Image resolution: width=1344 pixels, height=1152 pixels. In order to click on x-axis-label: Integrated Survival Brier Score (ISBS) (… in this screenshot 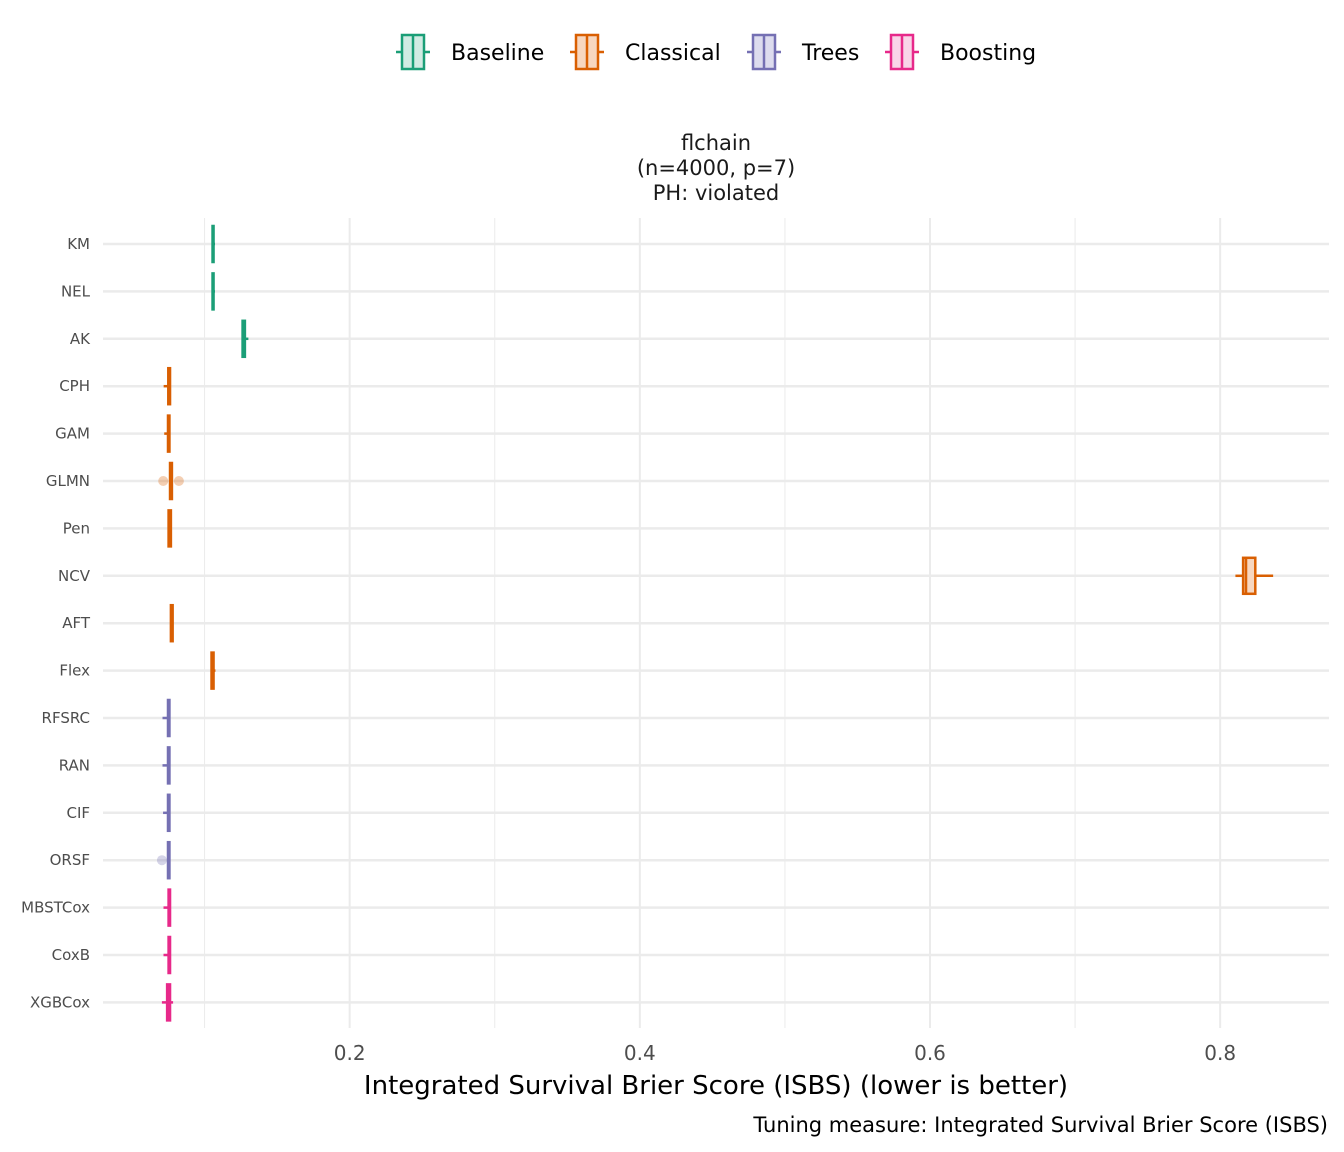, I will do `click(716, 1086)`.